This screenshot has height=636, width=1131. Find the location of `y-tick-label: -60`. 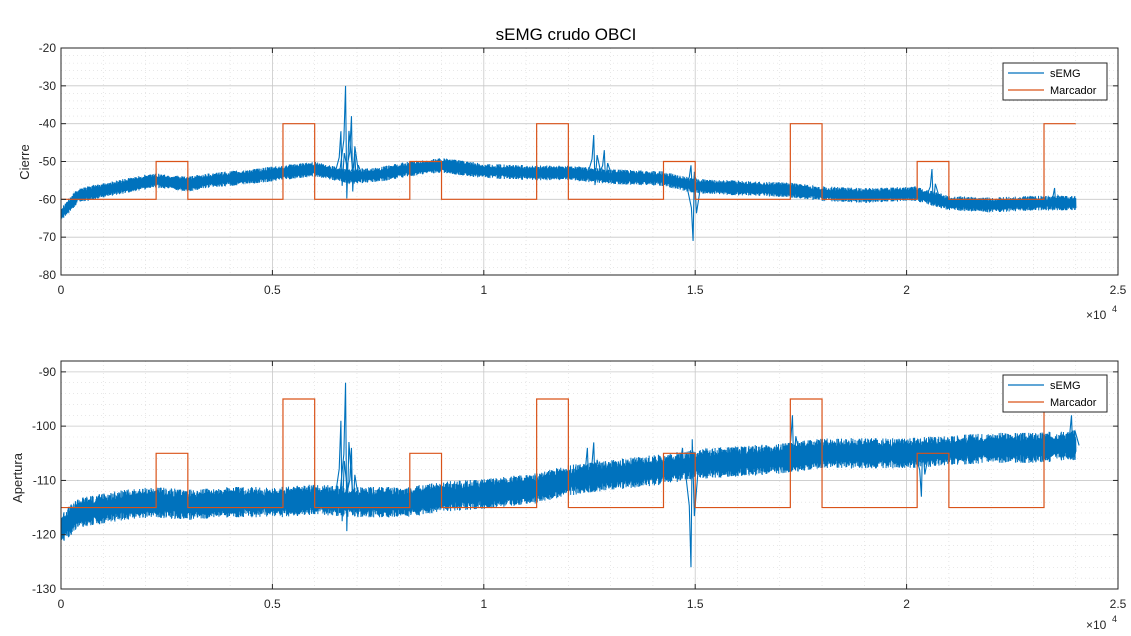

y-tick-label: -60 is located at coordinates (48, 199).